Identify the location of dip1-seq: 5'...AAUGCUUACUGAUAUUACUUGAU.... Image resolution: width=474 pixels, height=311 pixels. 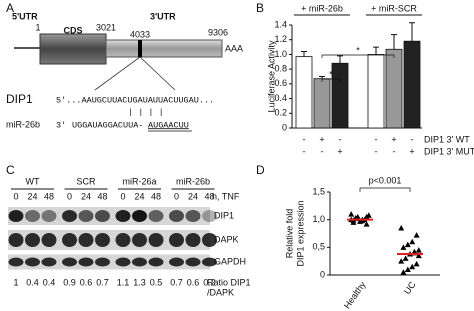
(135, 100).